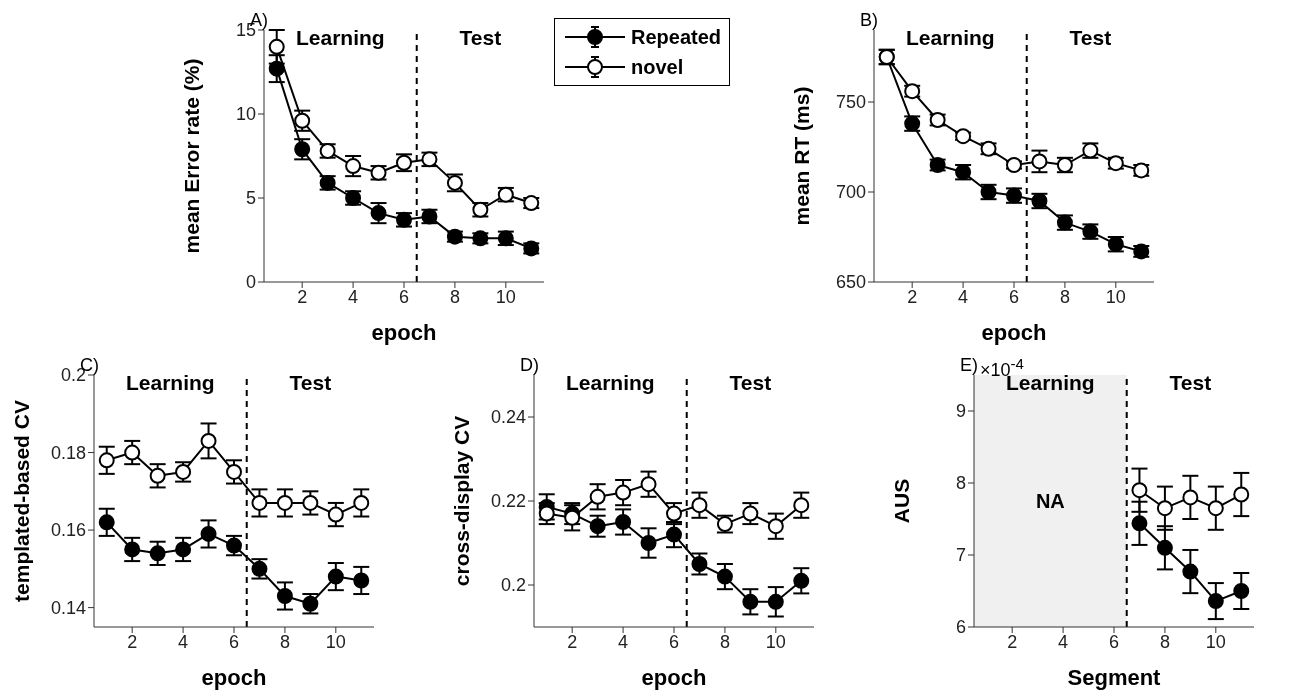 The width and height of the screenshot is (1290, 700). I want to click on chart-title: D), so click(529, 365).